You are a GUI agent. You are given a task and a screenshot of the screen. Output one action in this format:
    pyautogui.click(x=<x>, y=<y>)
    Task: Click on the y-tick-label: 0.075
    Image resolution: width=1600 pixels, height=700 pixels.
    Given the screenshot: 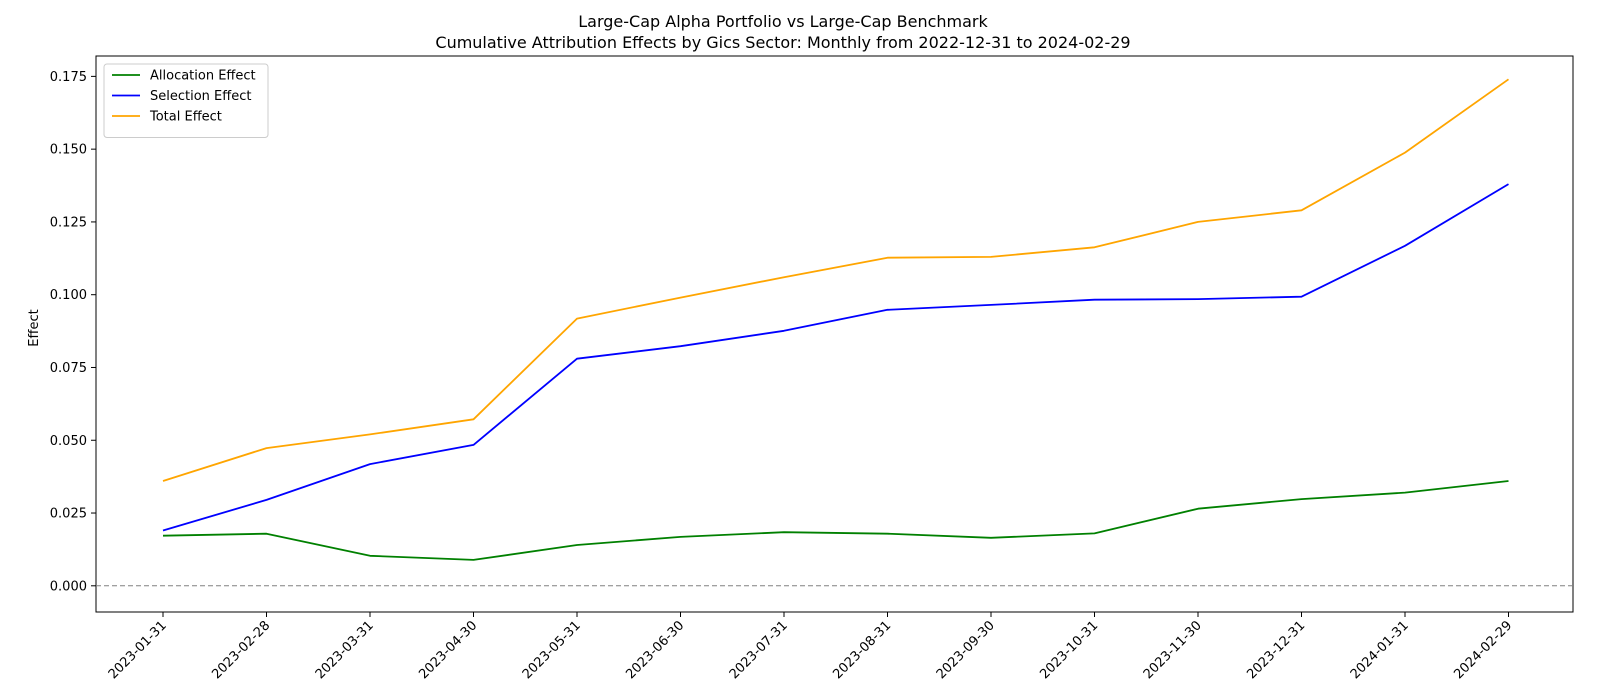 What is the action you would take?
    pyautogui.click(x=68, y=368)
    